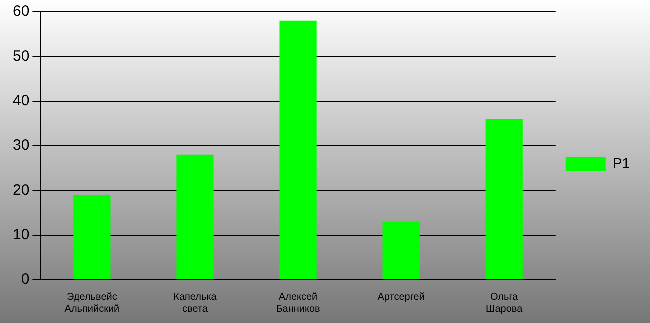 This screenshot has height=323, width=650. Describe the element at coordinates (21, 190) in the screenshot. I see `y-tick-label: 20` at that location.